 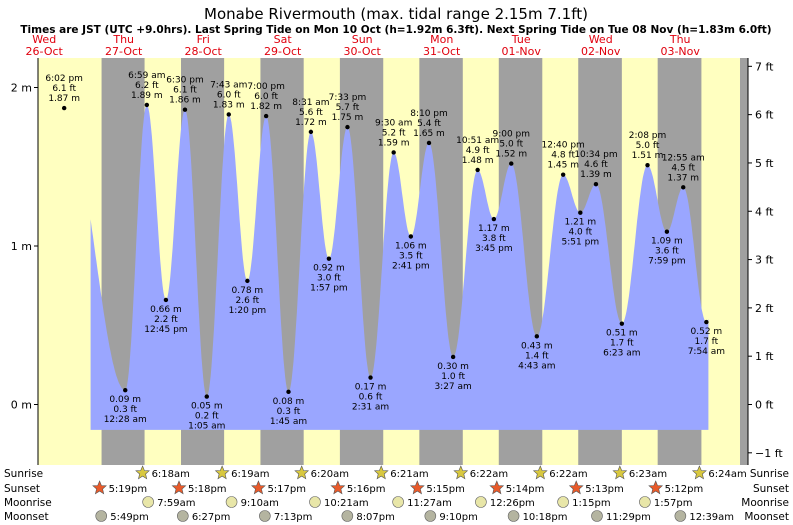 What do you see at coordinates (266, 87) in the screenshot?
I see `tide-label: 7:00 pm` at bounding box center [266, 87].